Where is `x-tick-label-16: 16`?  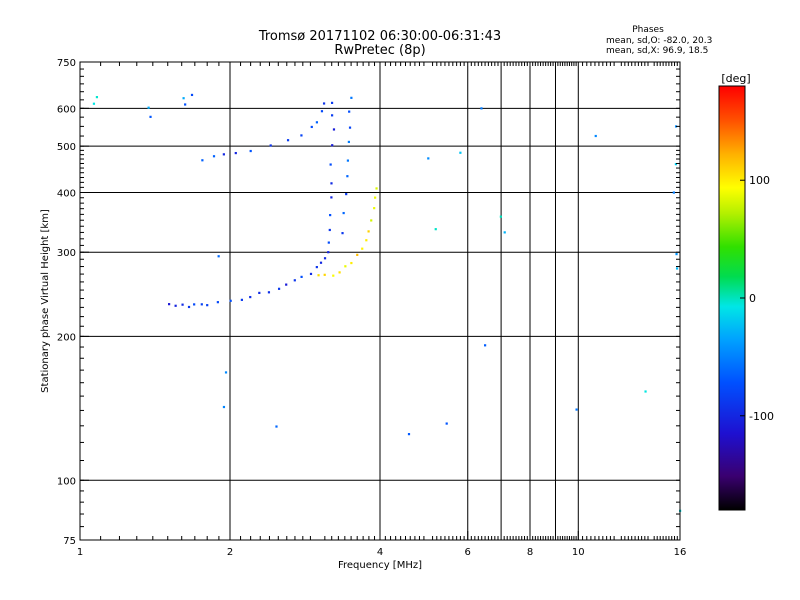
x-tick-label-16: 16 is located at coordinates (680, 552).